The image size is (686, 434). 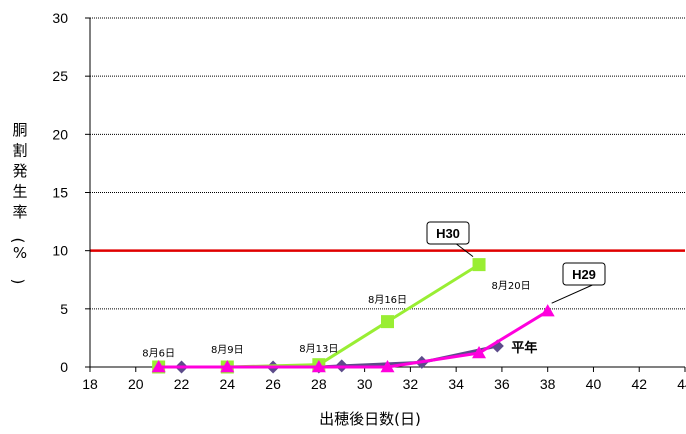 I want to click on callout-h29: H29, so click(x=578, y=283).